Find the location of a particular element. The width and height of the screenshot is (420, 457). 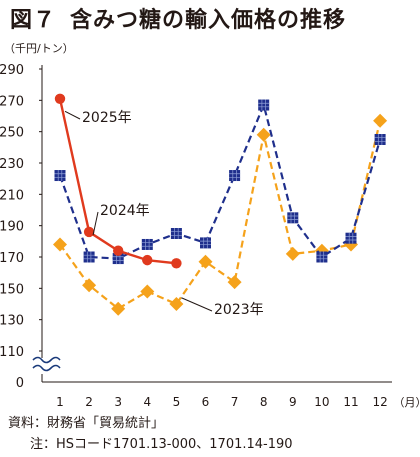

y-tick-label-110: 110 is located at coordinates (12, 352).